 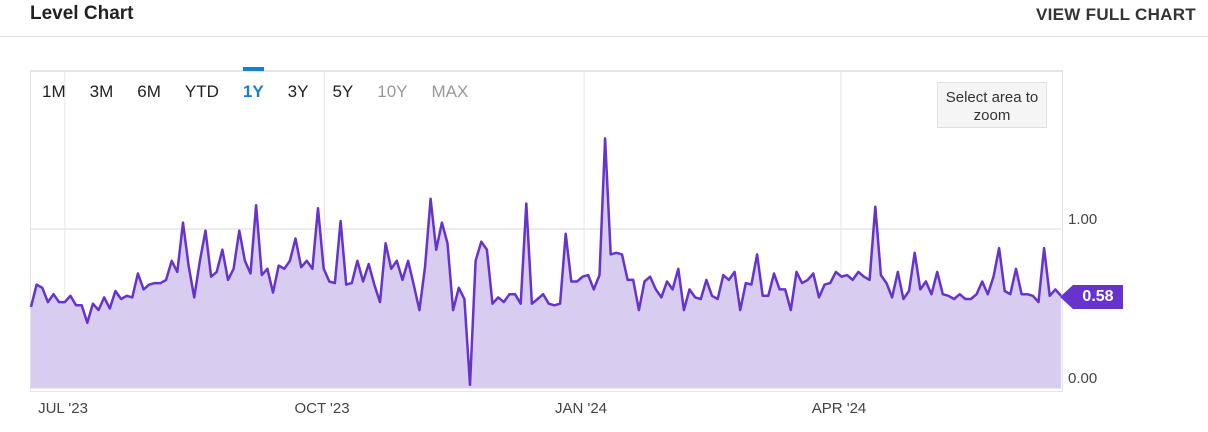 What do you see at coordinates (267, 84) in the screenshot?
I see `range-tabs: 1M 3M 6M YTD 1Y 3Y 5Y 10Y MAX` at bounding box center [267, 84].